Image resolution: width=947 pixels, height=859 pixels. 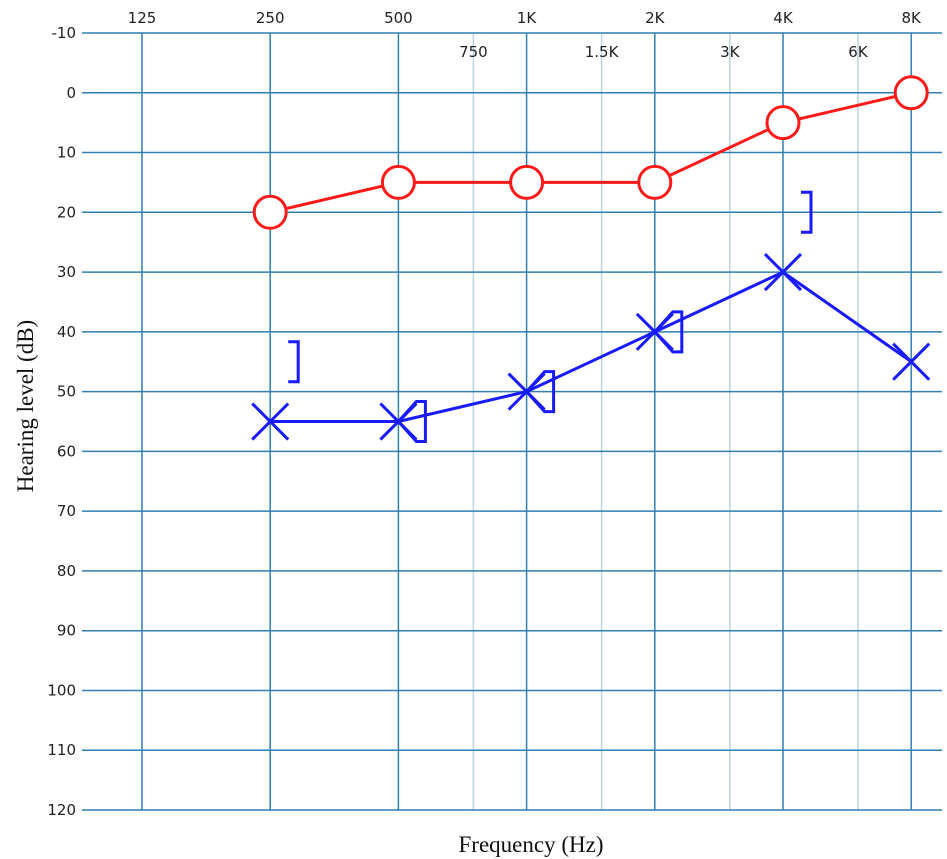 I want to click on frequency-tick-label: 8K, so click(x=912, y=18).